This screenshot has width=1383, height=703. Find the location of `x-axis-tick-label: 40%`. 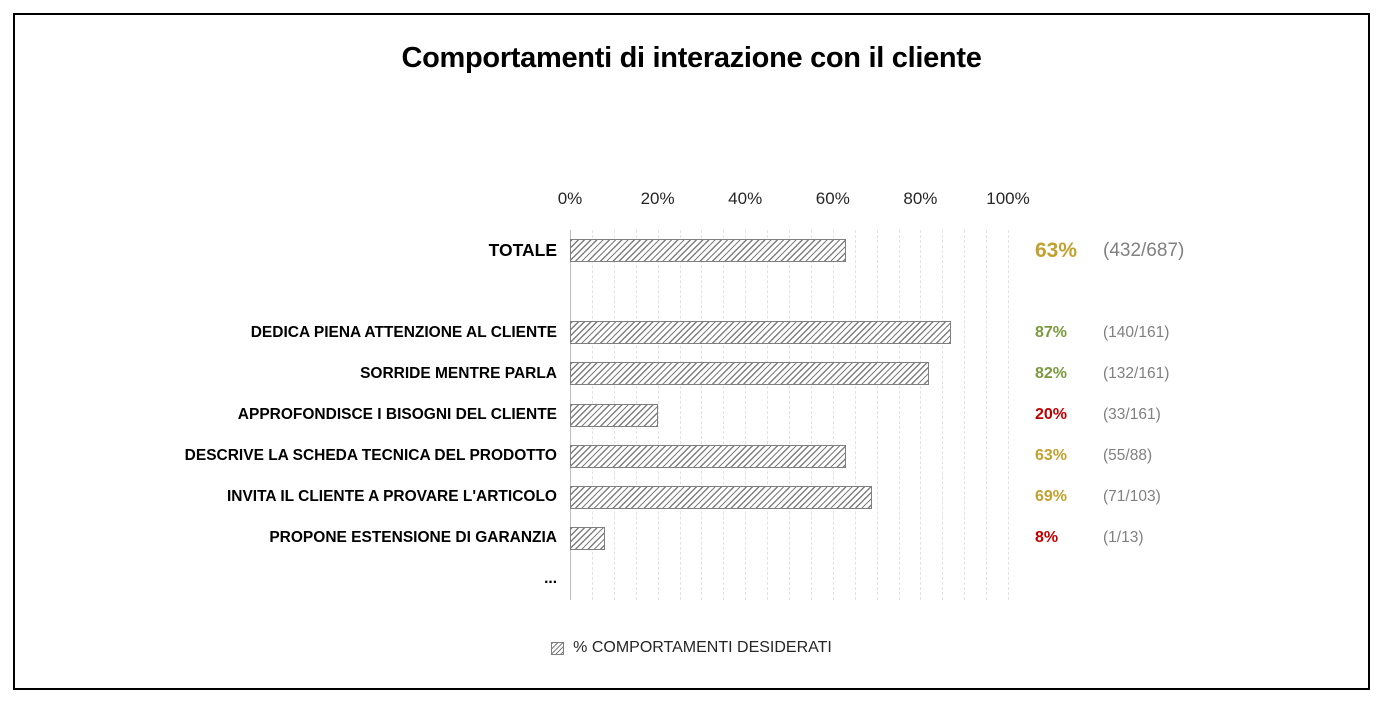

x-axis-tick-label: 40% is located at coordinates (745, 198).